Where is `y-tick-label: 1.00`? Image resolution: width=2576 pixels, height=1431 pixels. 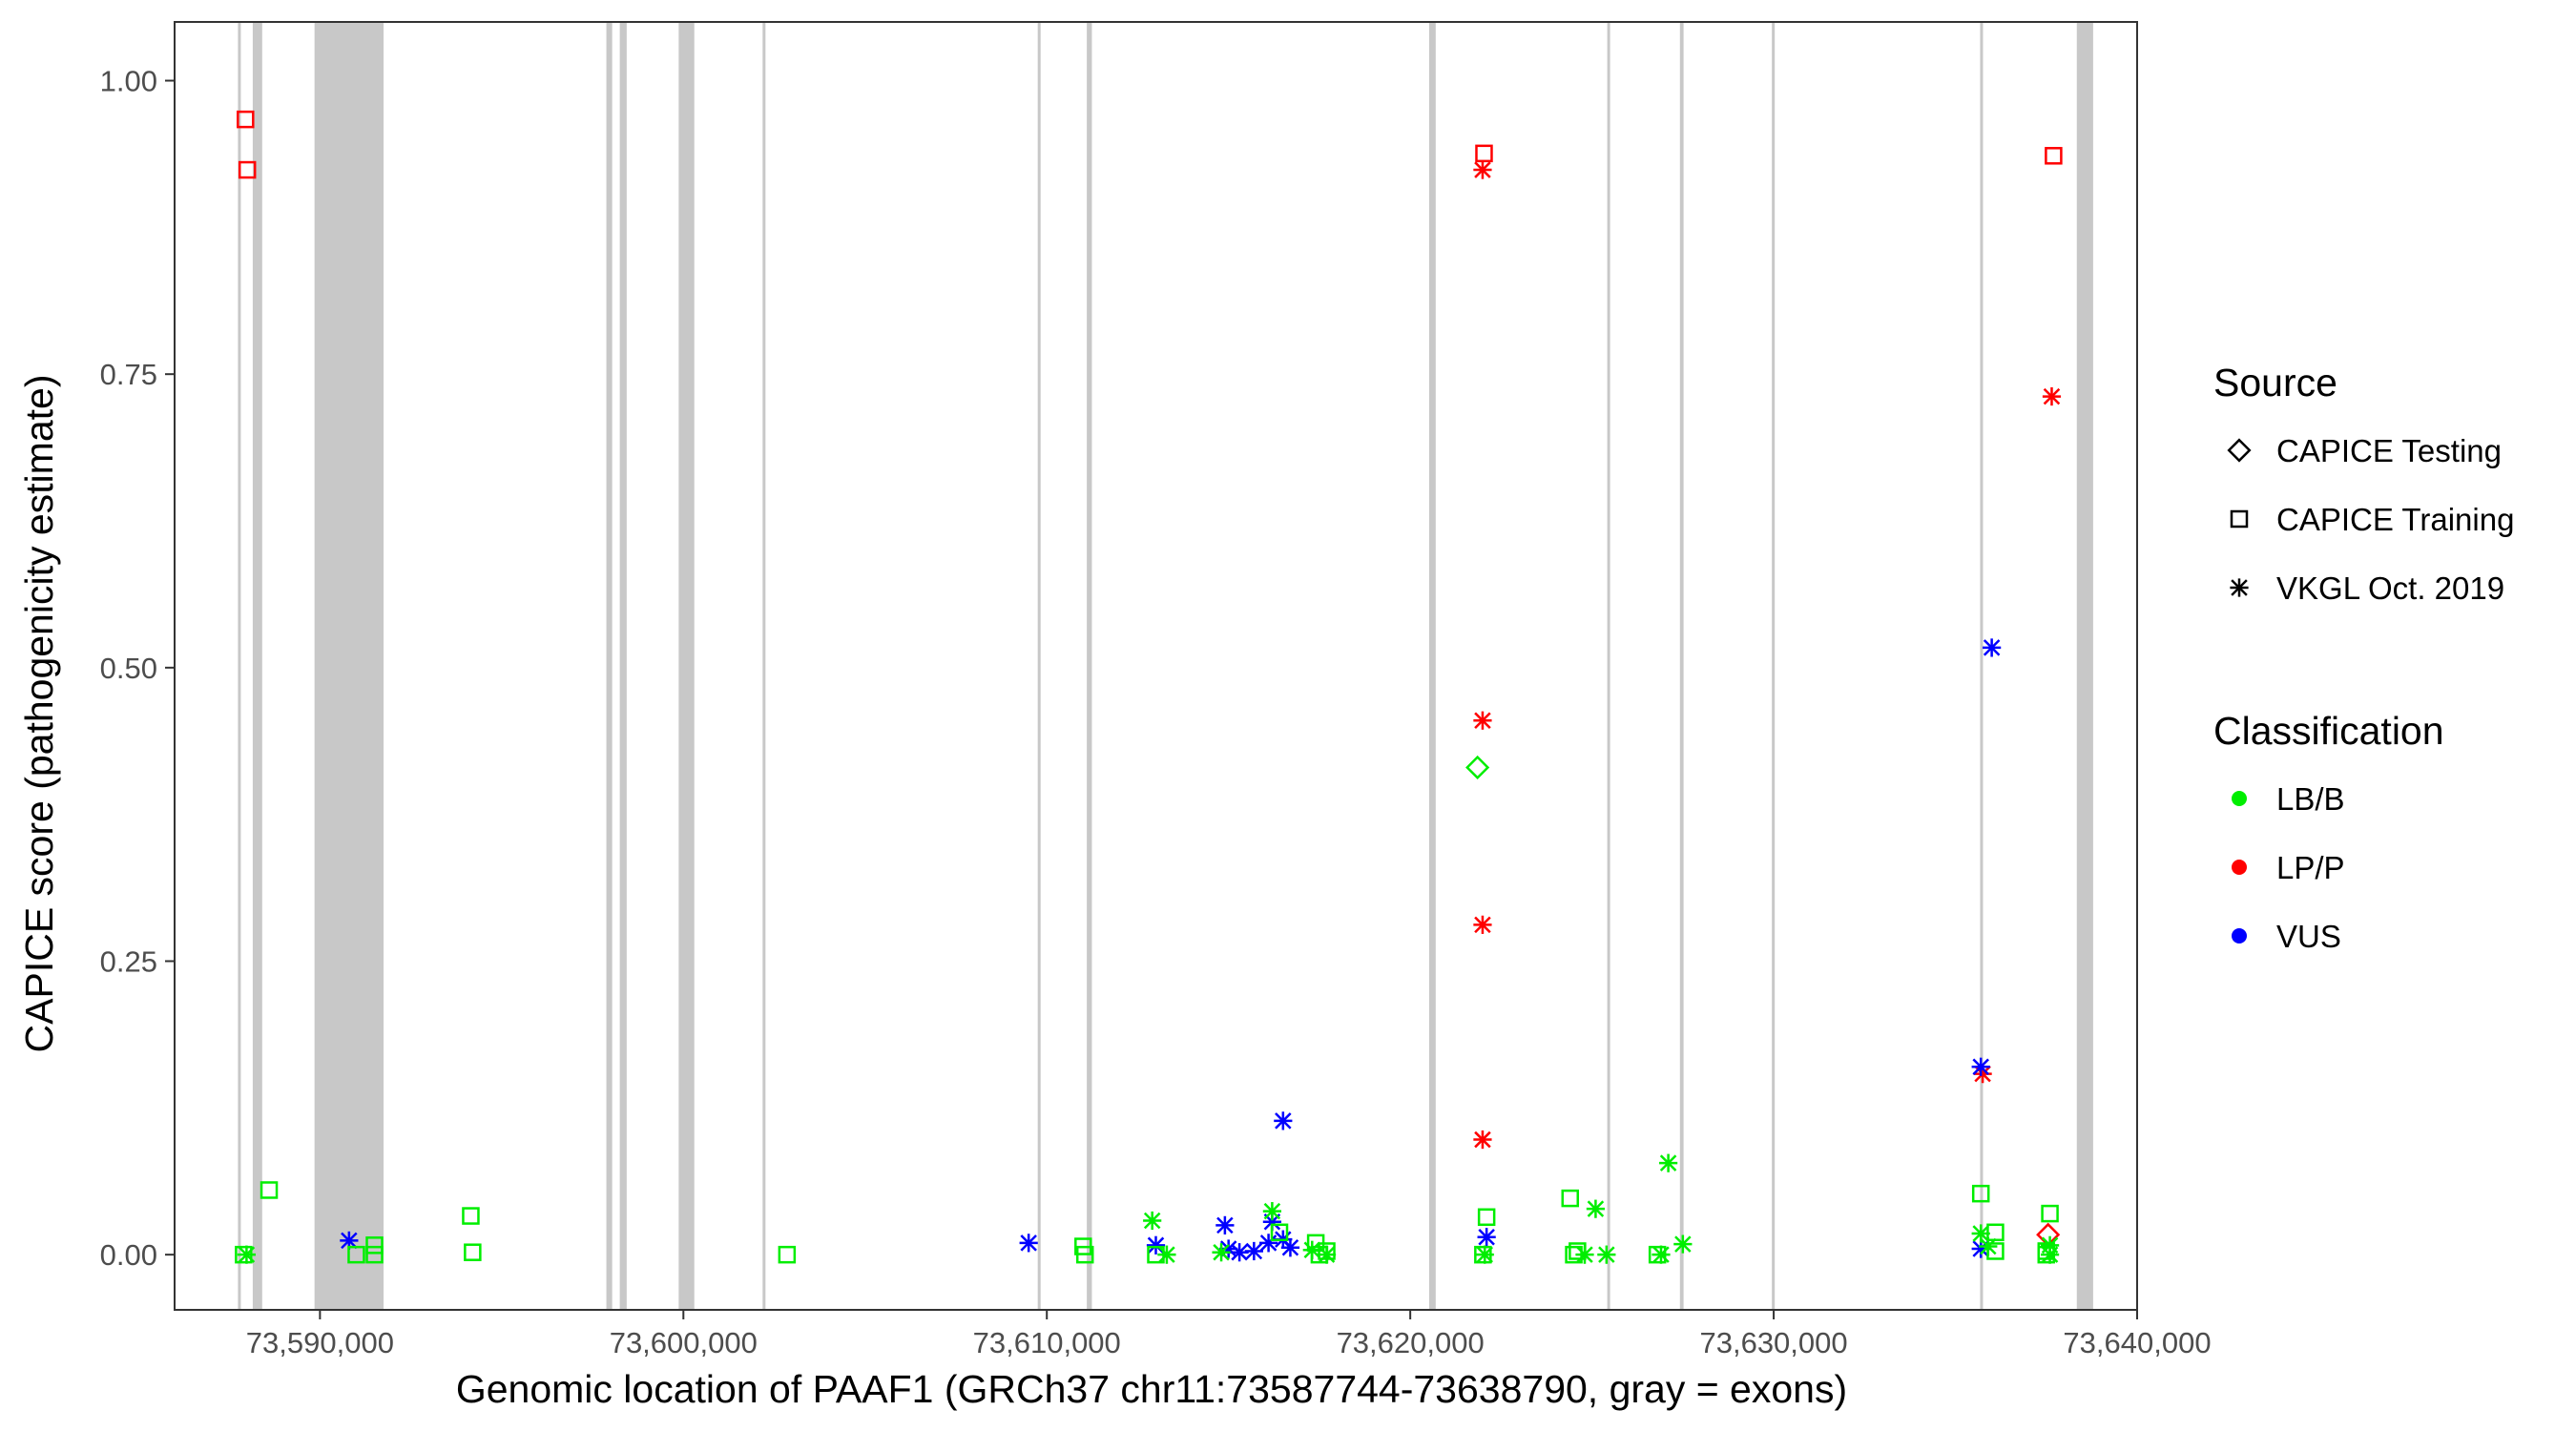
y-tick-label: 1.00 is located at coordinates (128, 81).